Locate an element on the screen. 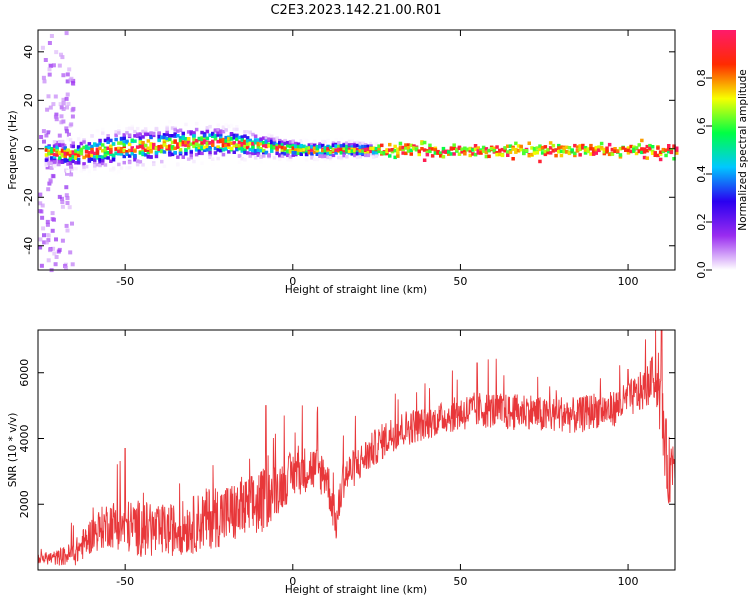  spectrum-y-tick-label: 0 is located at coordinates (28, 148).